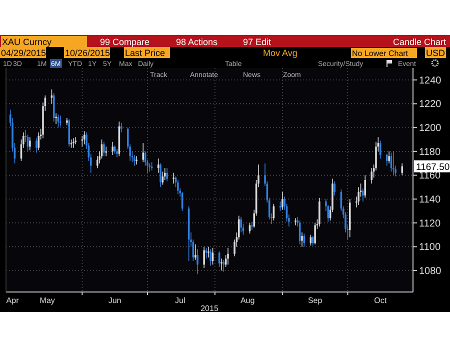 This screenshot has height=350, width=450. Describe the element at coordinates (315, 300) in the screenshot. I see `x-tick-label: Sep` at that location.